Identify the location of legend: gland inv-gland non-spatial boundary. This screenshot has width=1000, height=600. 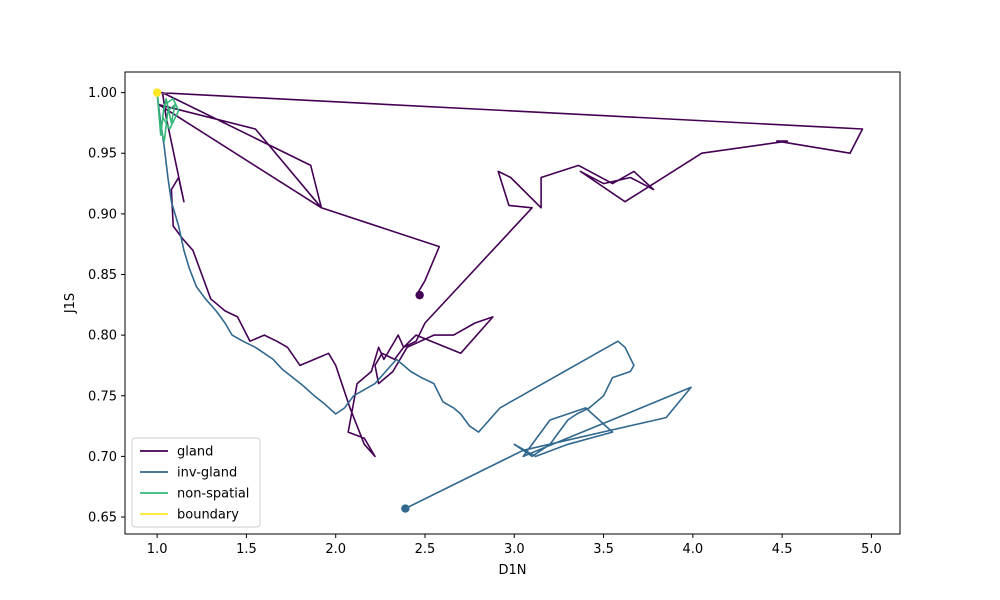
(196, 482).